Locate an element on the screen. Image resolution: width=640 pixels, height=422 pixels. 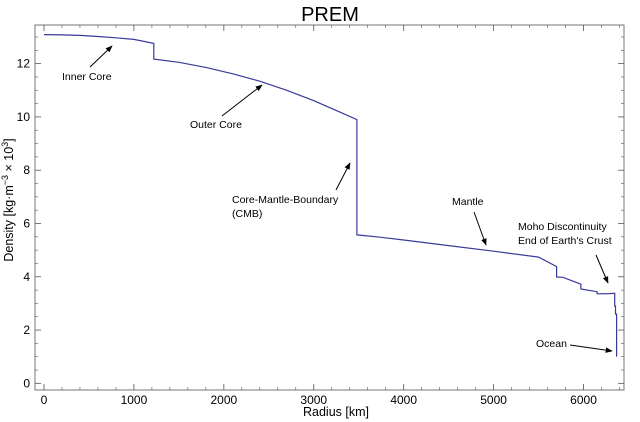
y-axis-label-end: ] is located at coordinates (9, 139).